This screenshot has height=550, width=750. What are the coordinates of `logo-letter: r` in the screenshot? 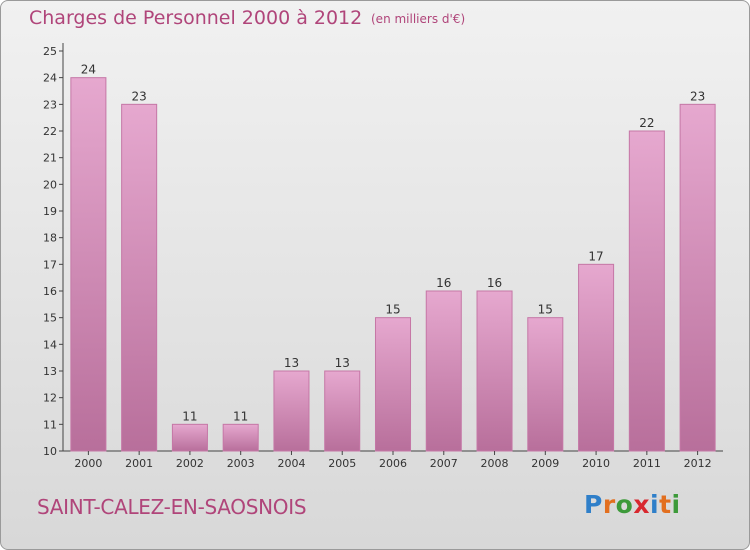 It's located at (609, 504).